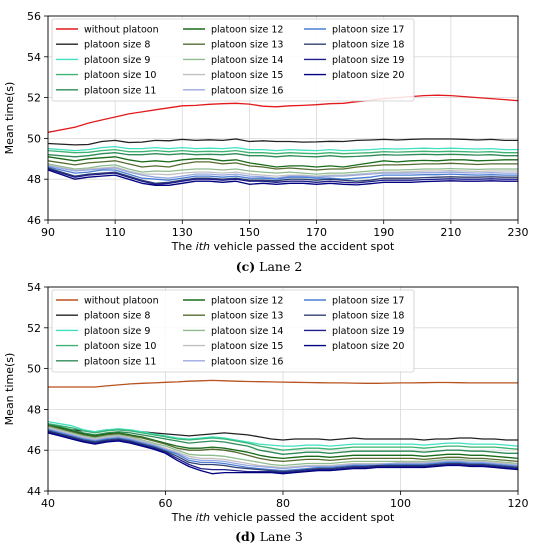 This screenshot has height=550, width=538. I want to click on x-tick-label: 90, so click(48, 232).